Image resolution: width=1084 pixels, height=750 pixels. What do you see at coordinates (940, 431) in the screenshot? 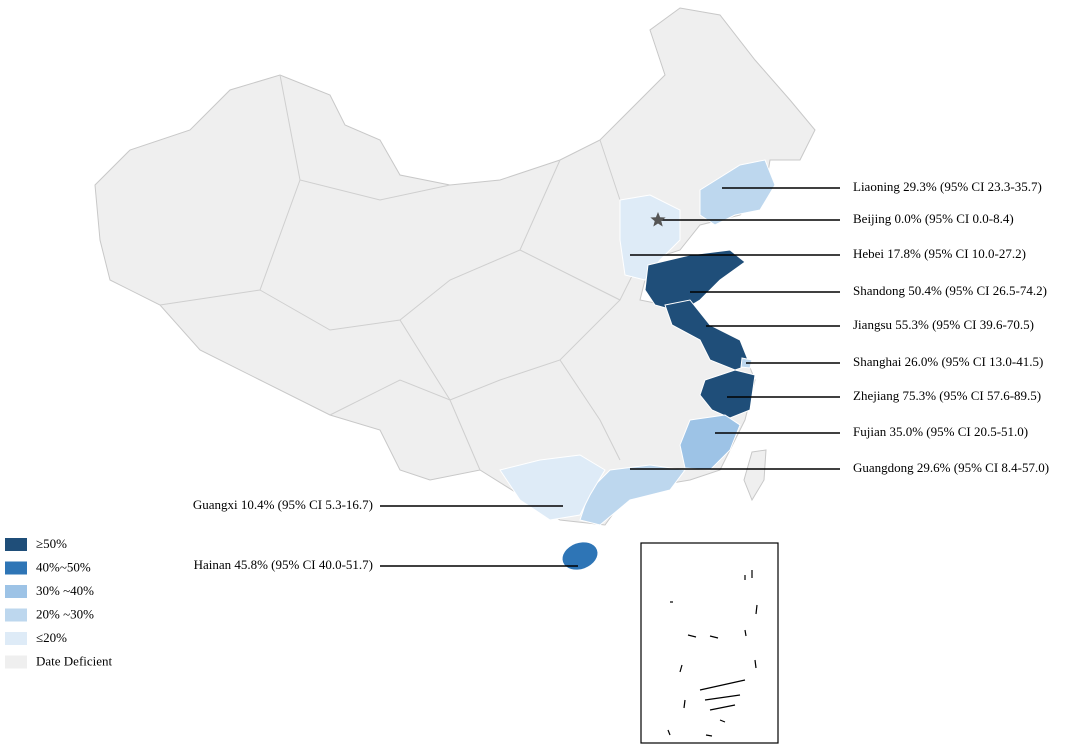
I see `annotation-label: Fujian 35.0% (95% CI 20.5-51.0)` at bounding box center [940, 431].